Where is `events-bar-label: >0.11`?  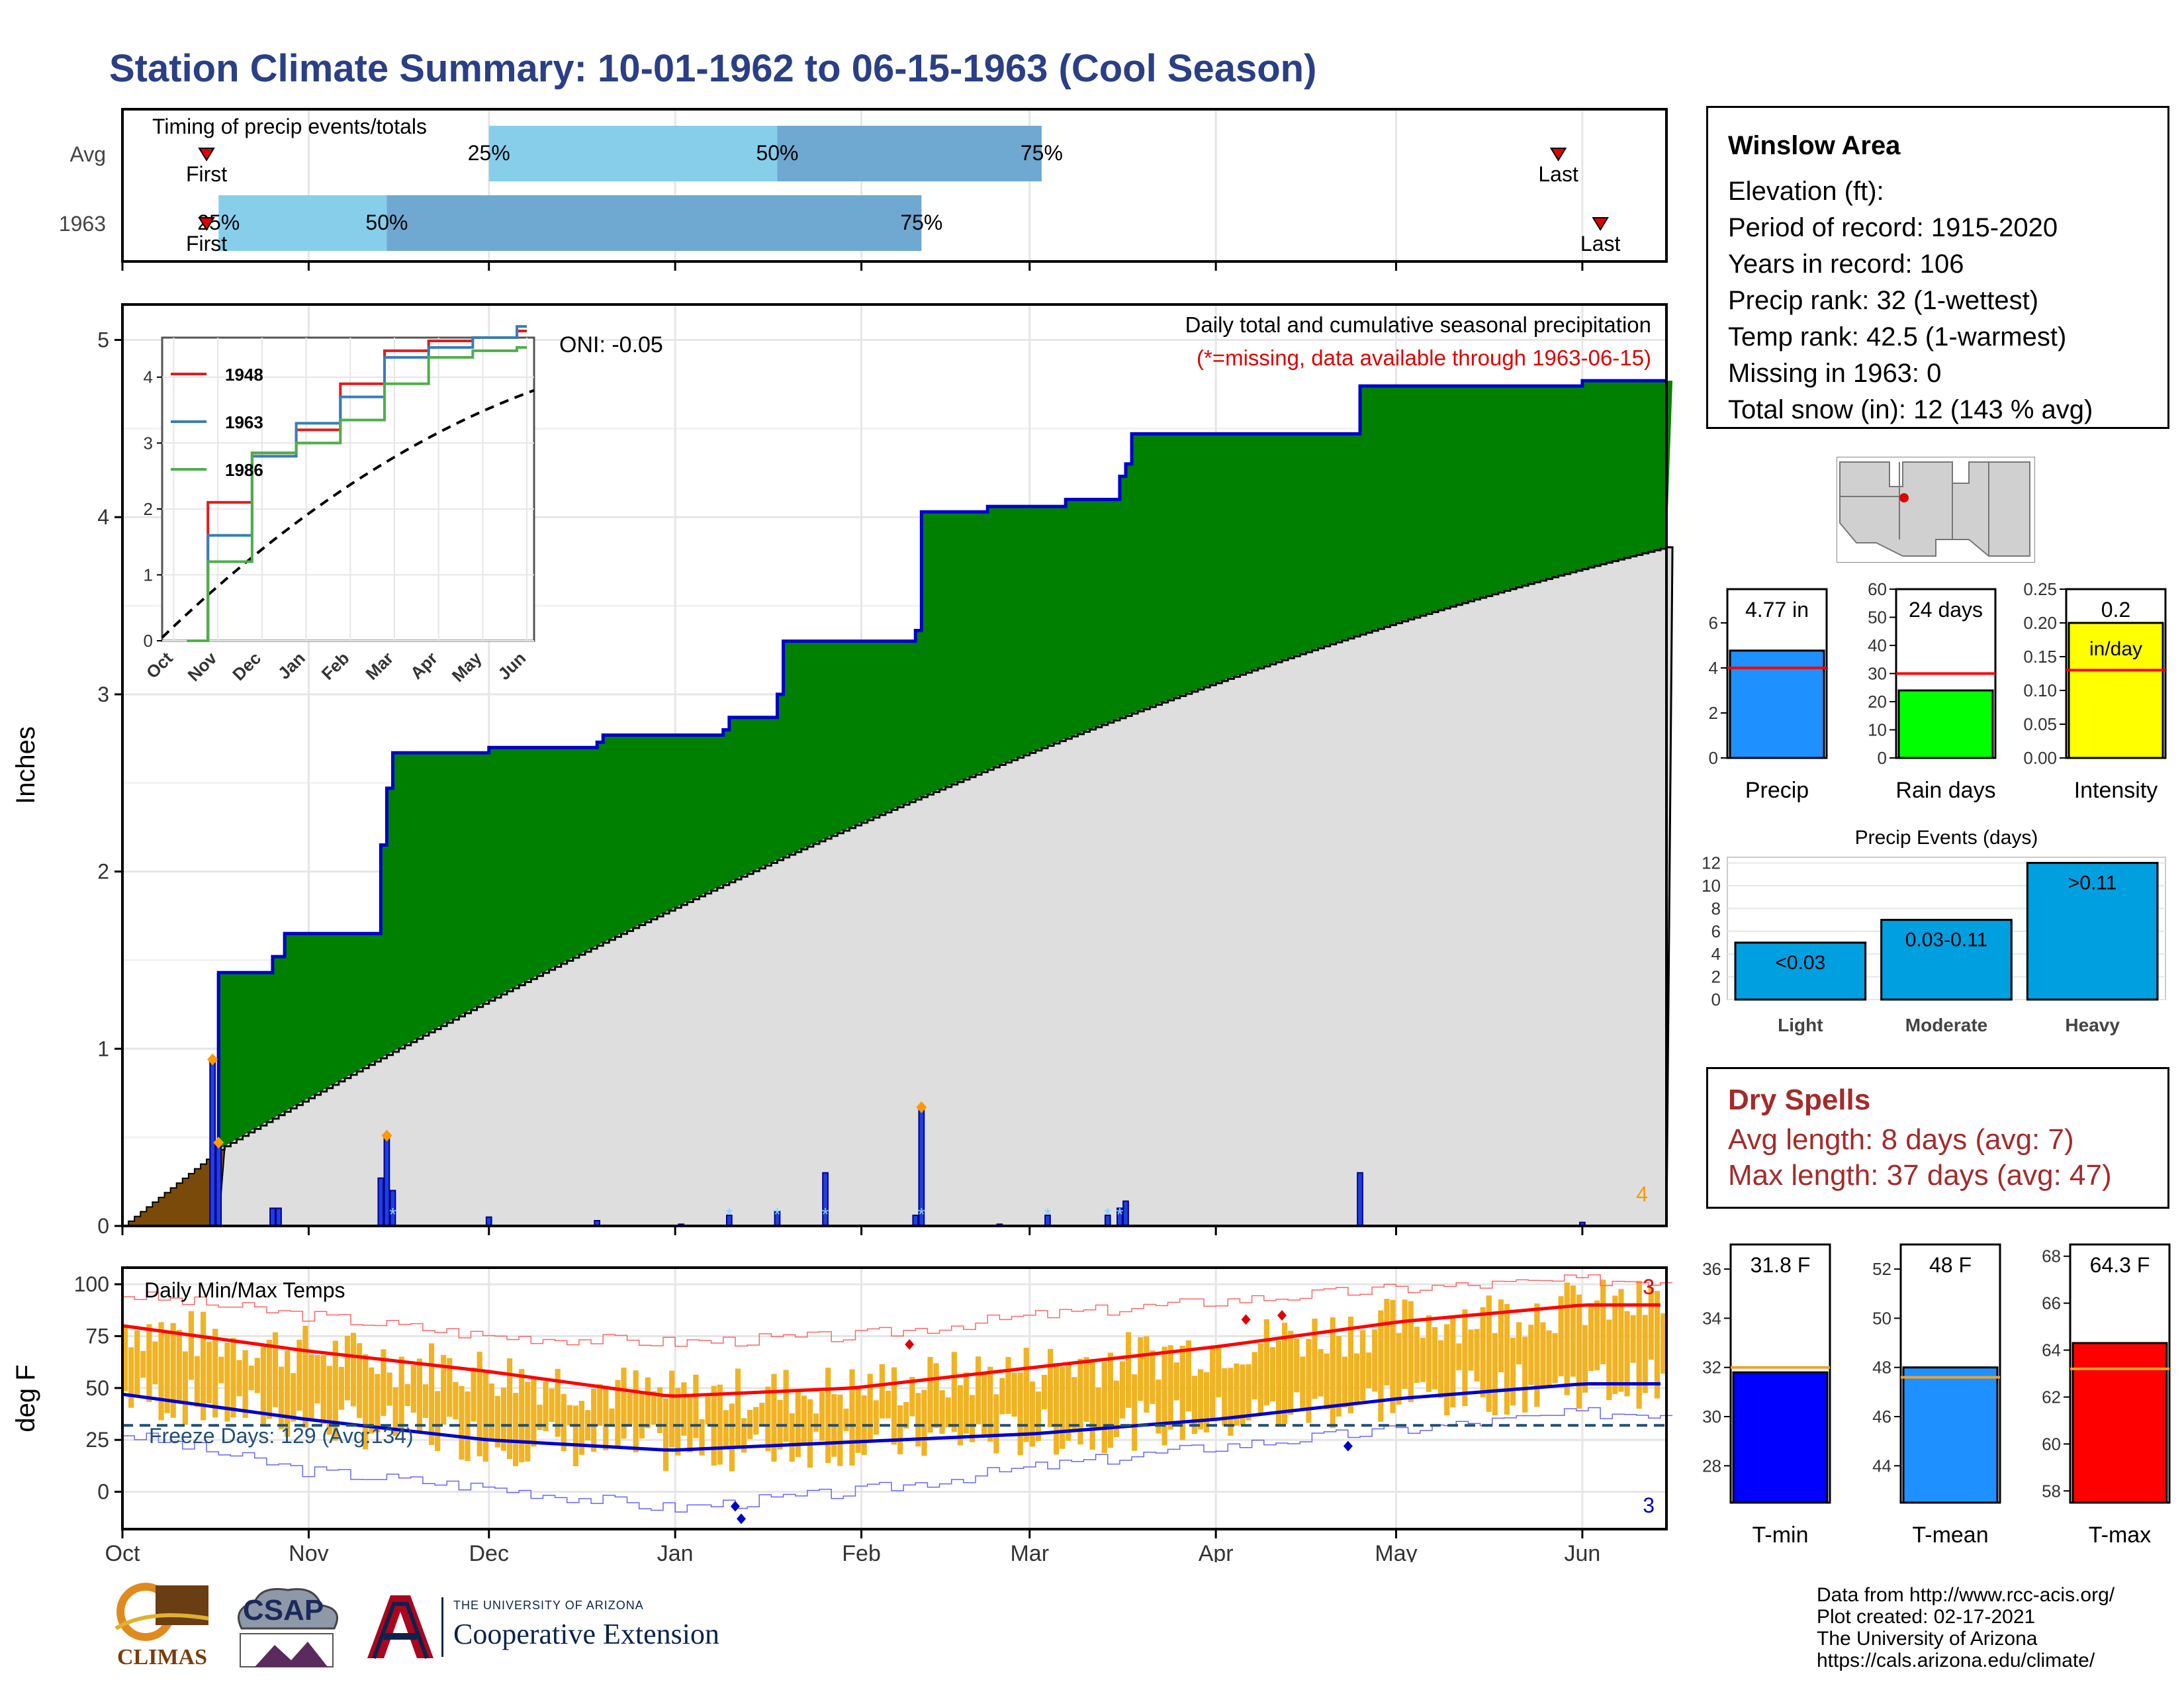 events-bar-label: >0.11 is located at coordinates (2092, 883).